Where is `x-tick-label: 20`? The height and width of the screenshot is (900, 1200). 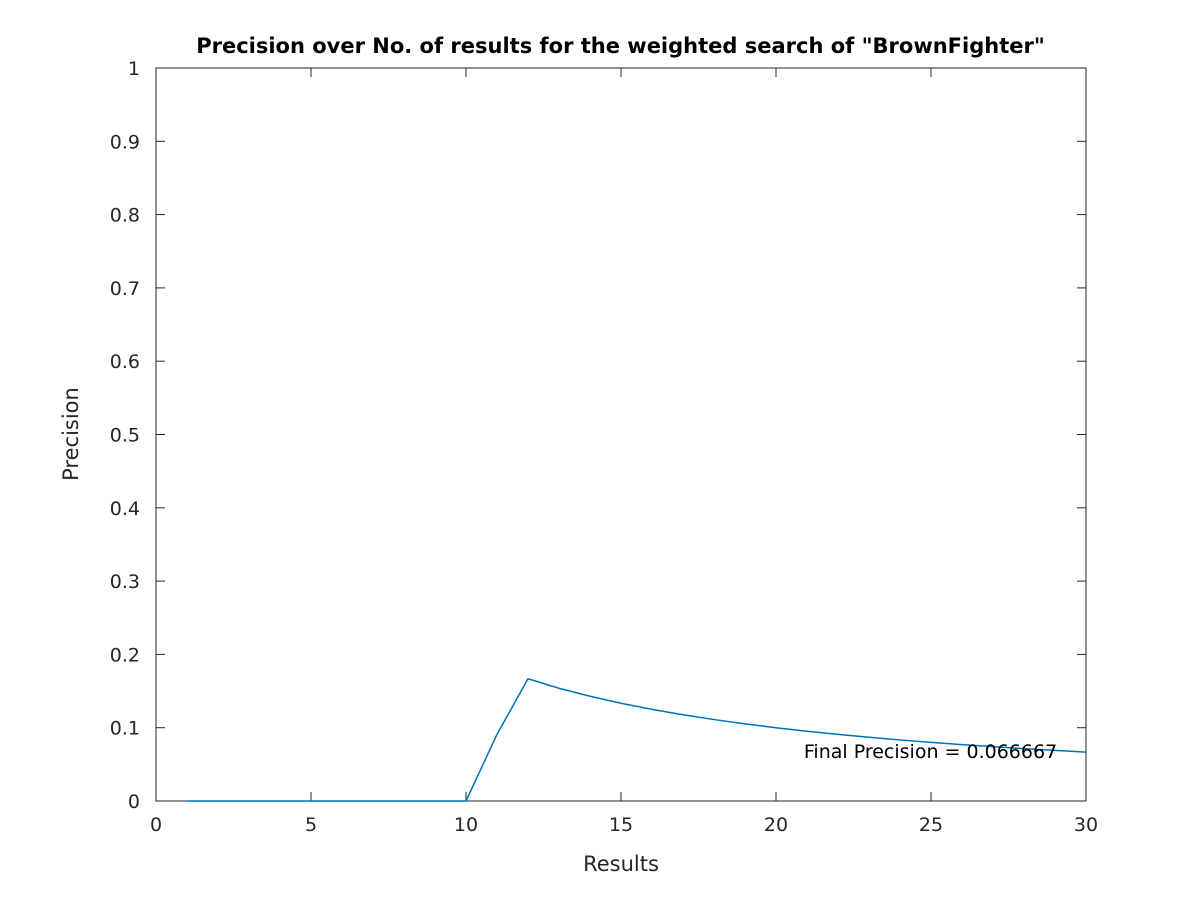
x-tick-label: 20 is located at coordinates (776, 825).